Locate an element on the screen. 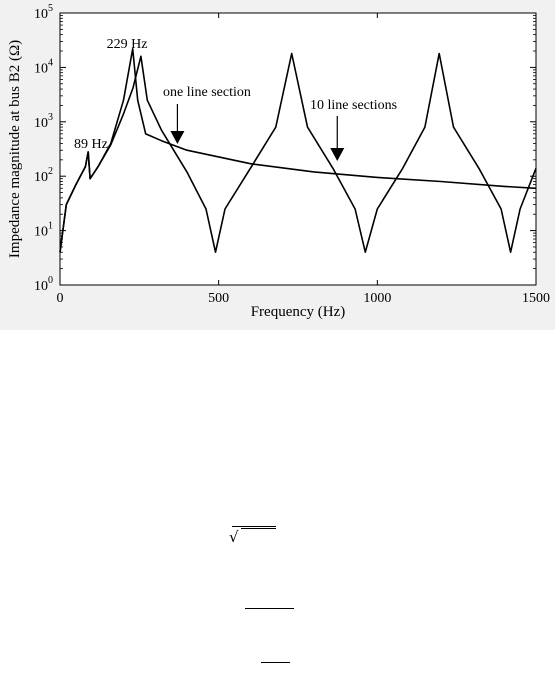  annotation-229hz: 229 Hz is located at coordinates (127, 44).